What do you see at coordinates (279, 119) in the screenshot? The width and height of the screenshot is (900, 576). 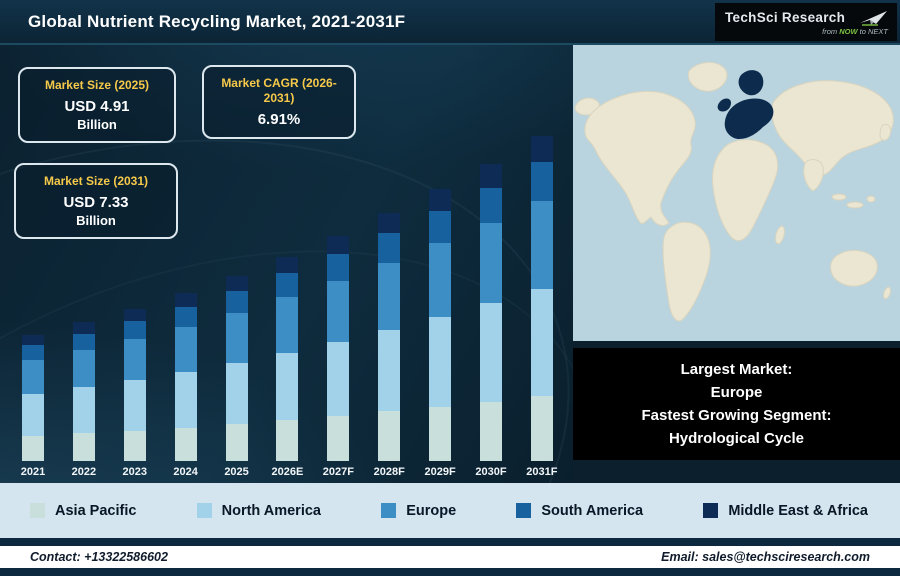 I see `stat-value: 6.91%` at bounding box center [279, 119].